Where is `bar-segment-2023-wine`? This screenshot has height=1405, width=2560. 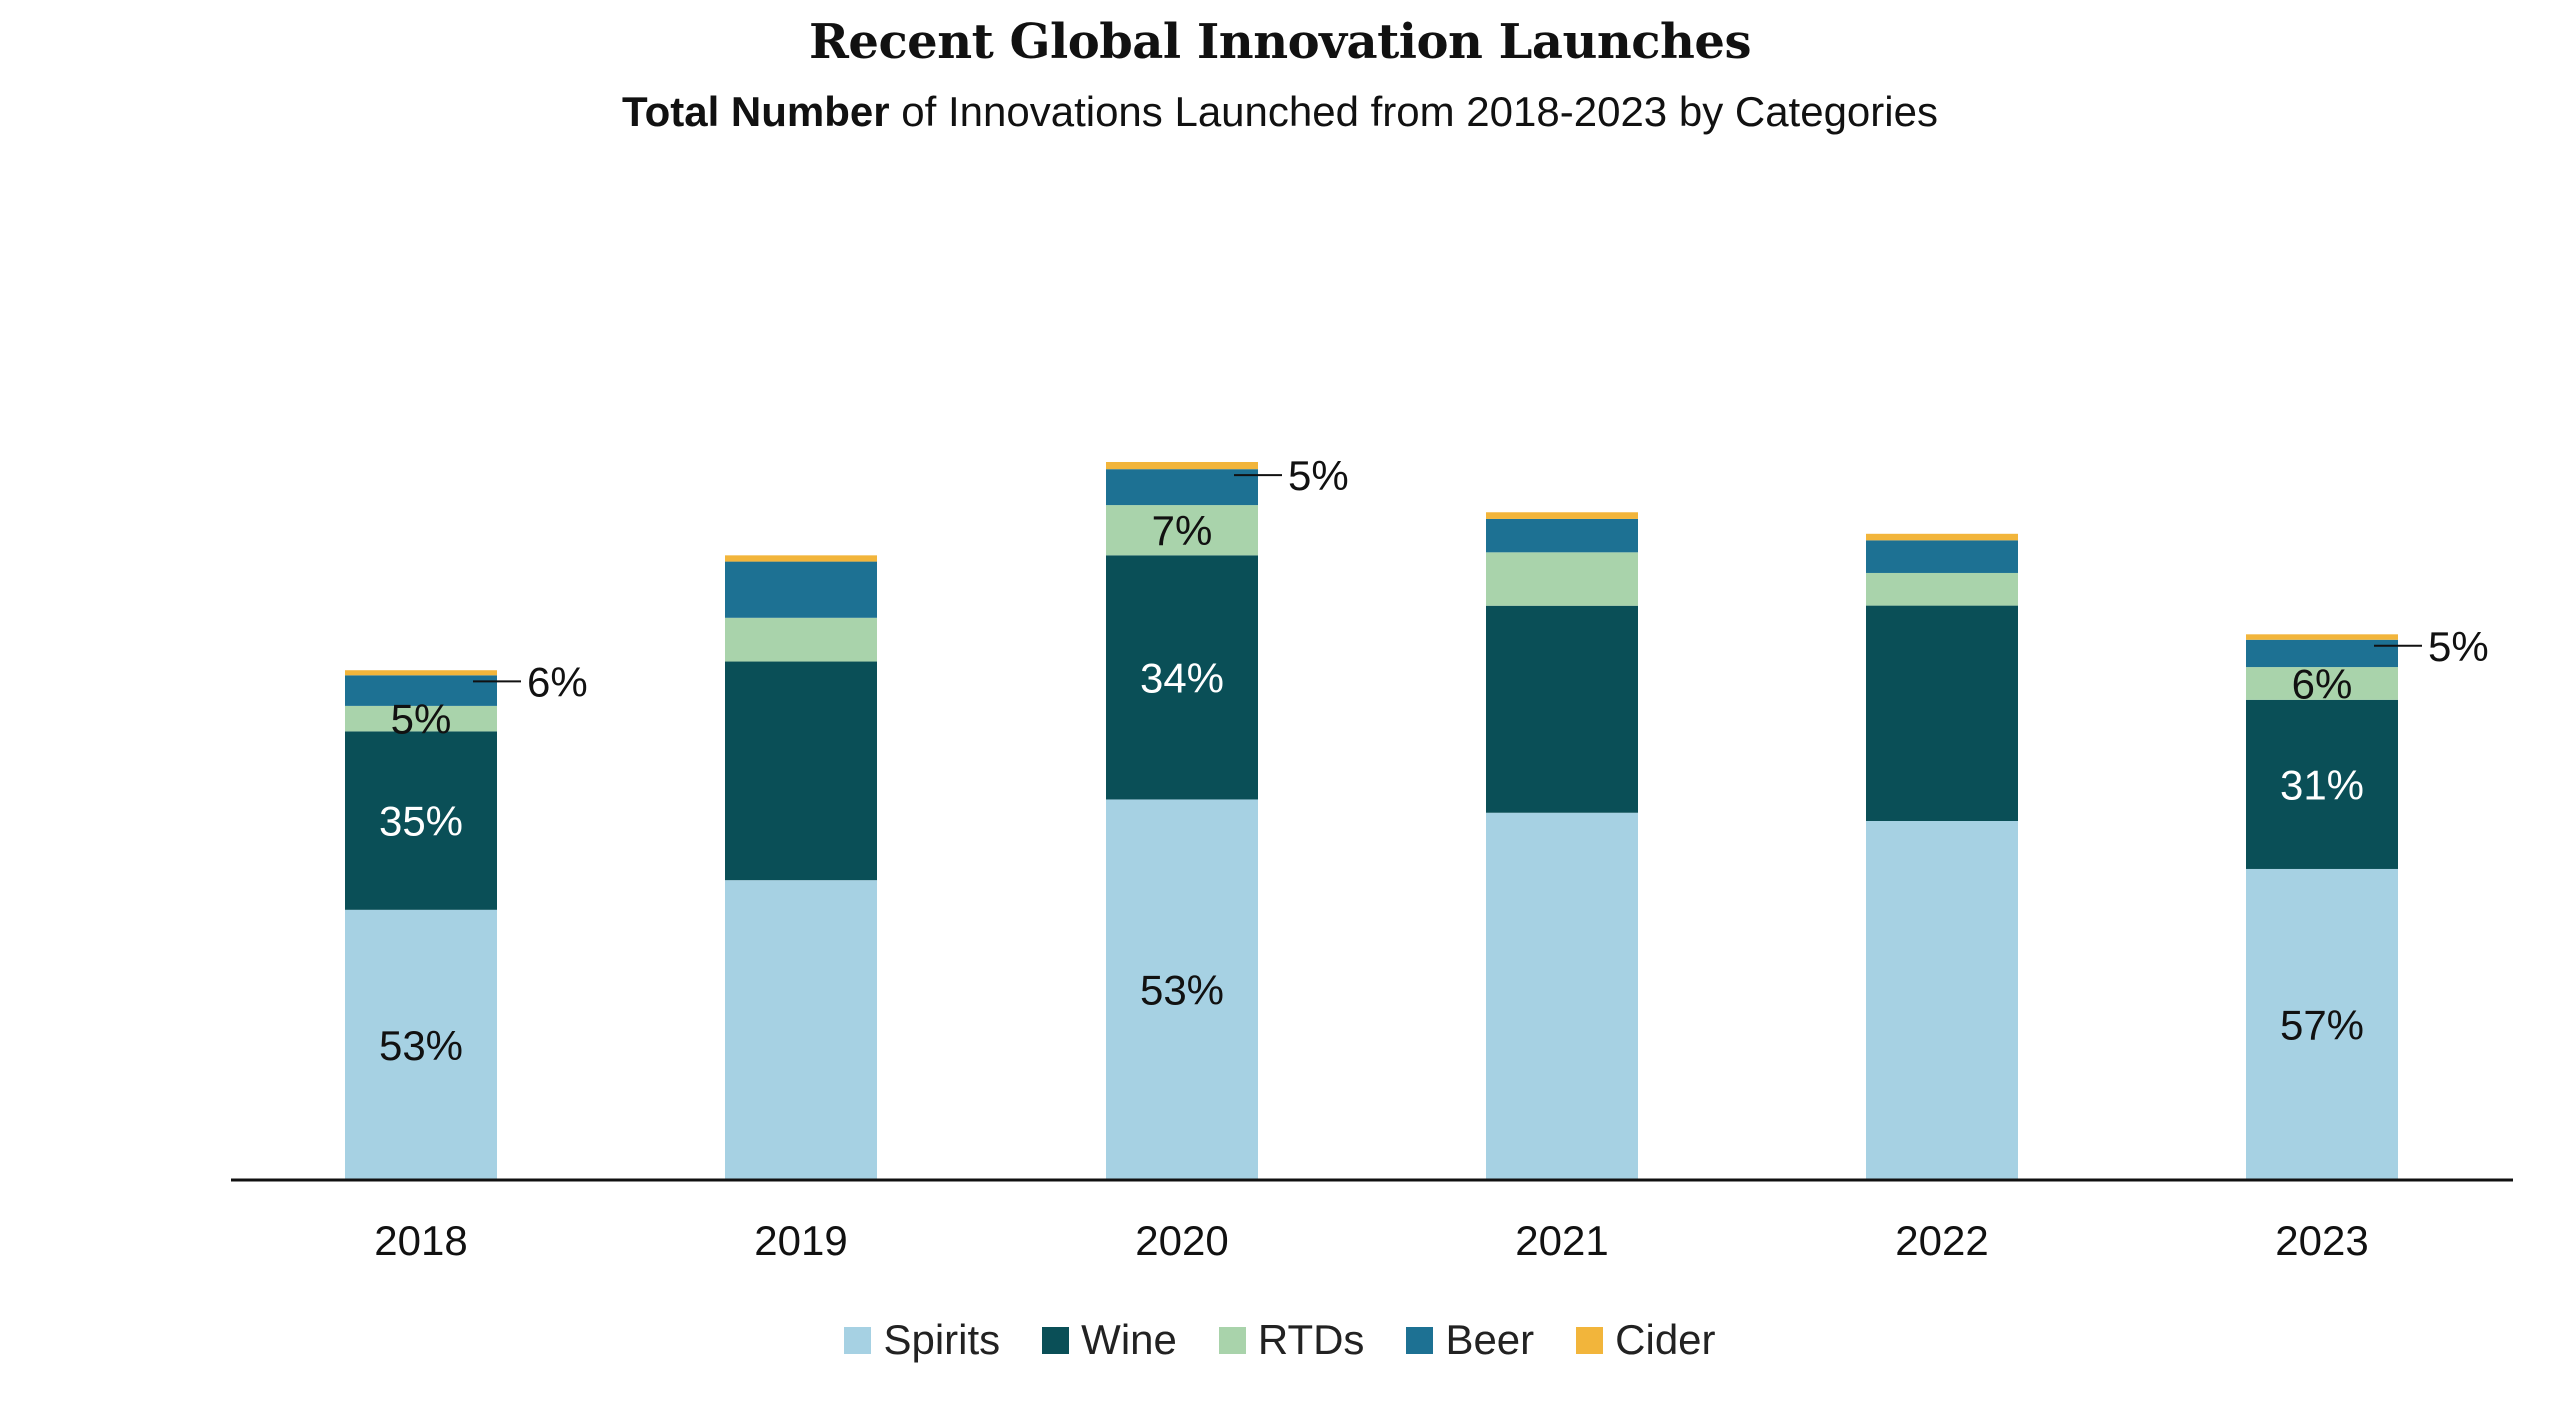 bar-segment-2023-wine is located at coordinates (2322, 784).